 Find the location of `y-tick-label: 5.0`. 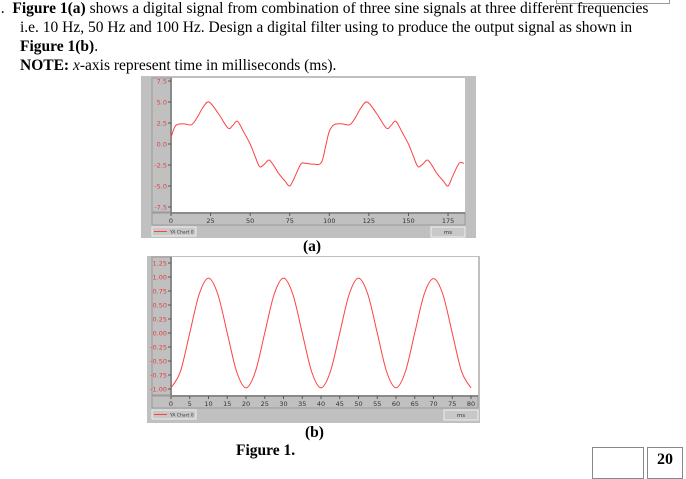

y-tick-label: 5.0 is located at coordinates (162, 103).